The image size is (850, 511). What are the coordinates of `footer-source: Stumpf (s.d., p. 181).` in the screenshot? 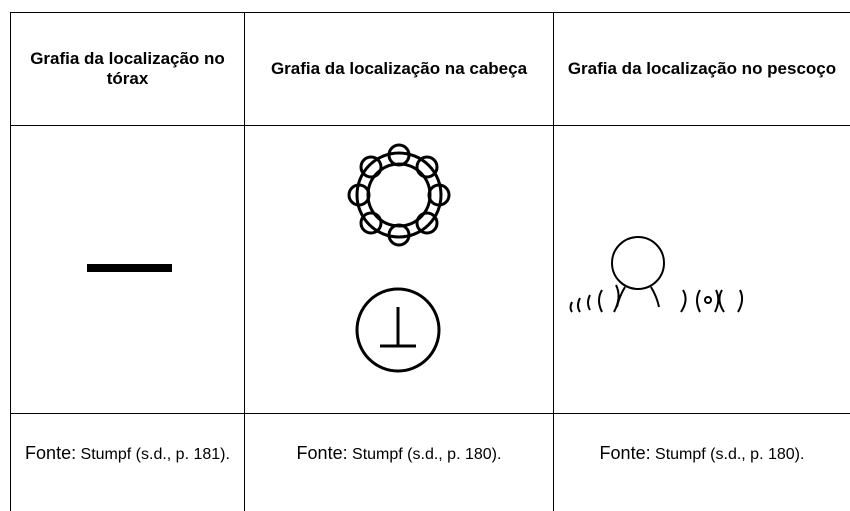 It's located at (155, 454).